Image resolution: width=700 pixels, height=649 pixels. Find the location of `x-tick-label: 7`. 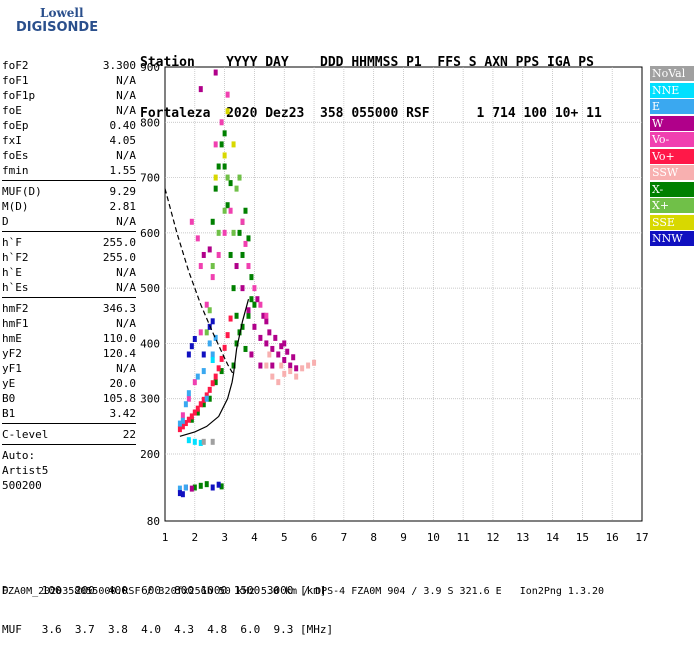

x-tick-label: 7 is located at coordinates (344, 537).